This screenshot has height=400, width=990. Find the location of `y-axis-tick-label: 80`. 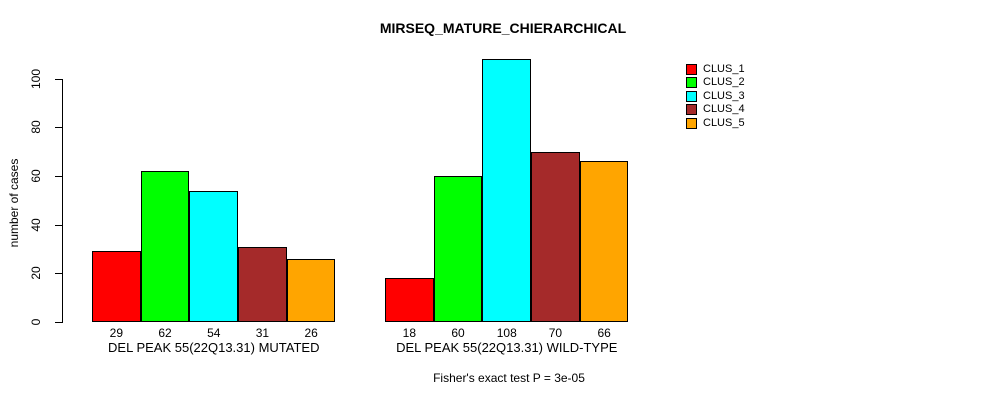

y-axis-tick-label: 80 is located at coordinates (36, 127).